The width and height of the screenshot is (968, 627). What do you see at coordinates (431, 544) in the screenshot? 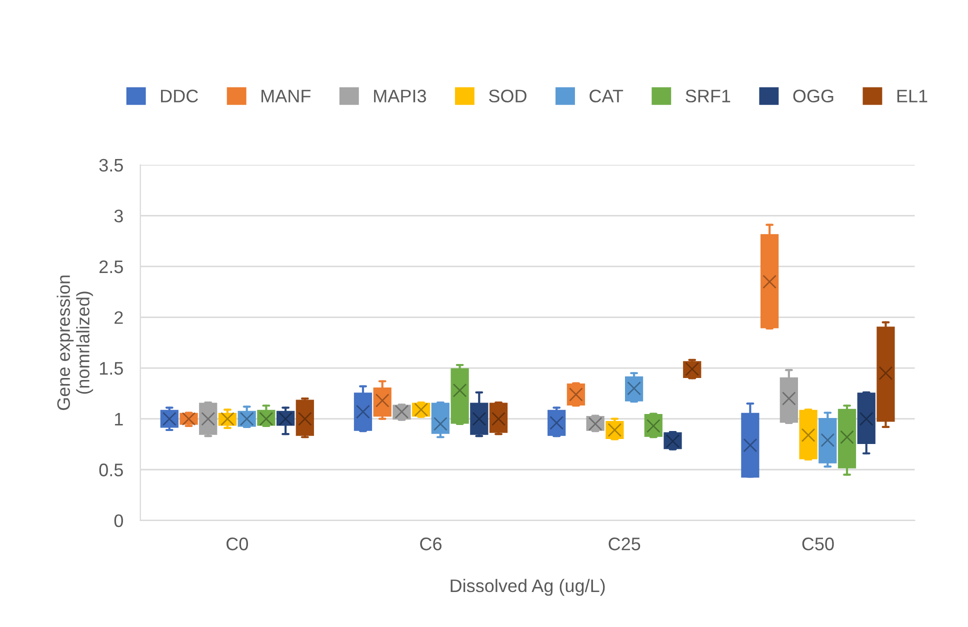
I see `x-tick-label: C6` at bounding box center [431, 544].